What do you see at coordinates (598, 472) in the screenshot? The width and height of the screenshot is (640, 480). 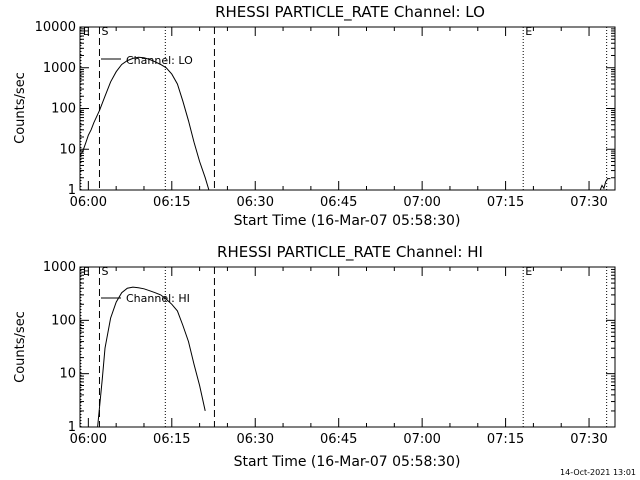 I see `footer-timestamp: 14-Oct-2021 13:01` at bounding box center [598, 472].